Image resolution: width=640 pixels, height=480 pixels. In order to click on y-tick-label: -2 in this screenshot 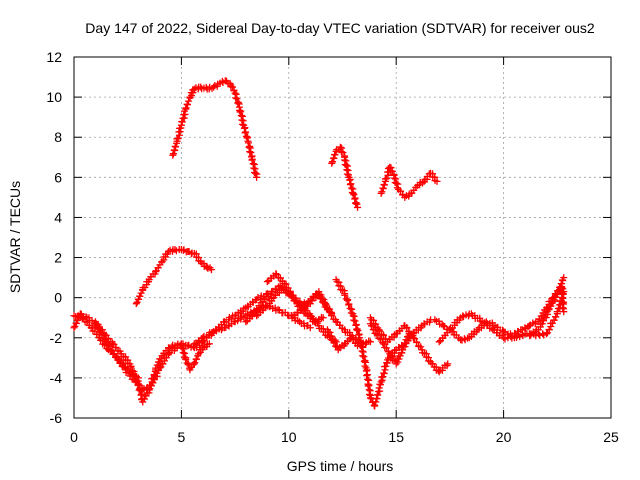, I will do `click(56, 338)`.